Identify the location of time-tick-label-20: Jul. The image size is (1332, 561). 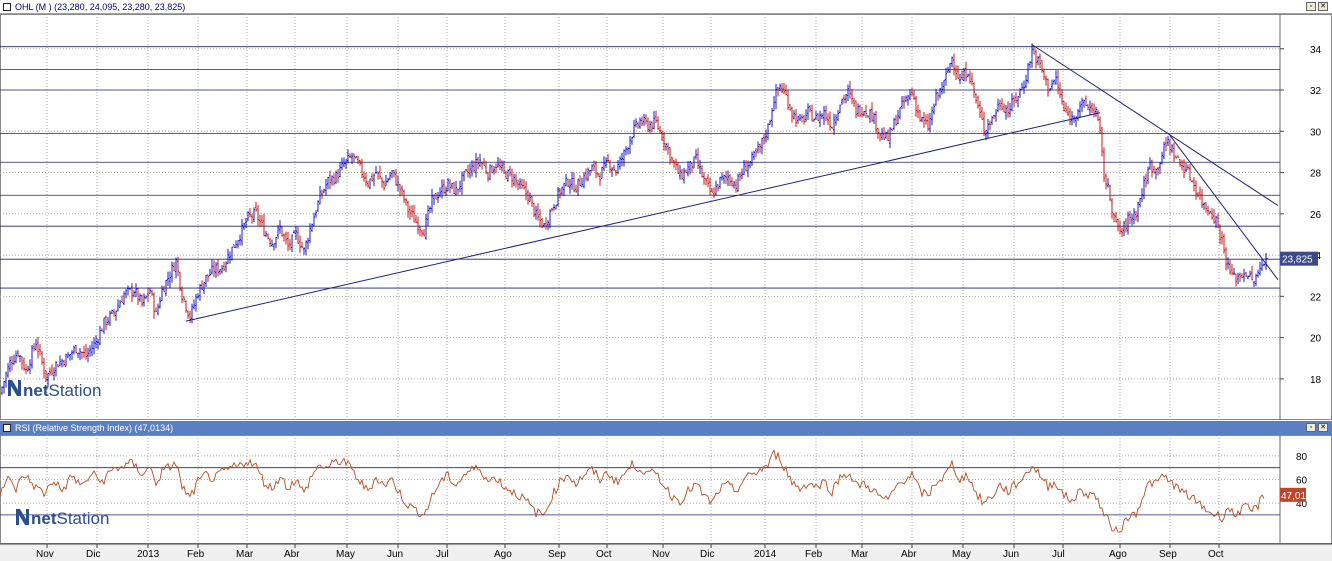
(1058, 554).